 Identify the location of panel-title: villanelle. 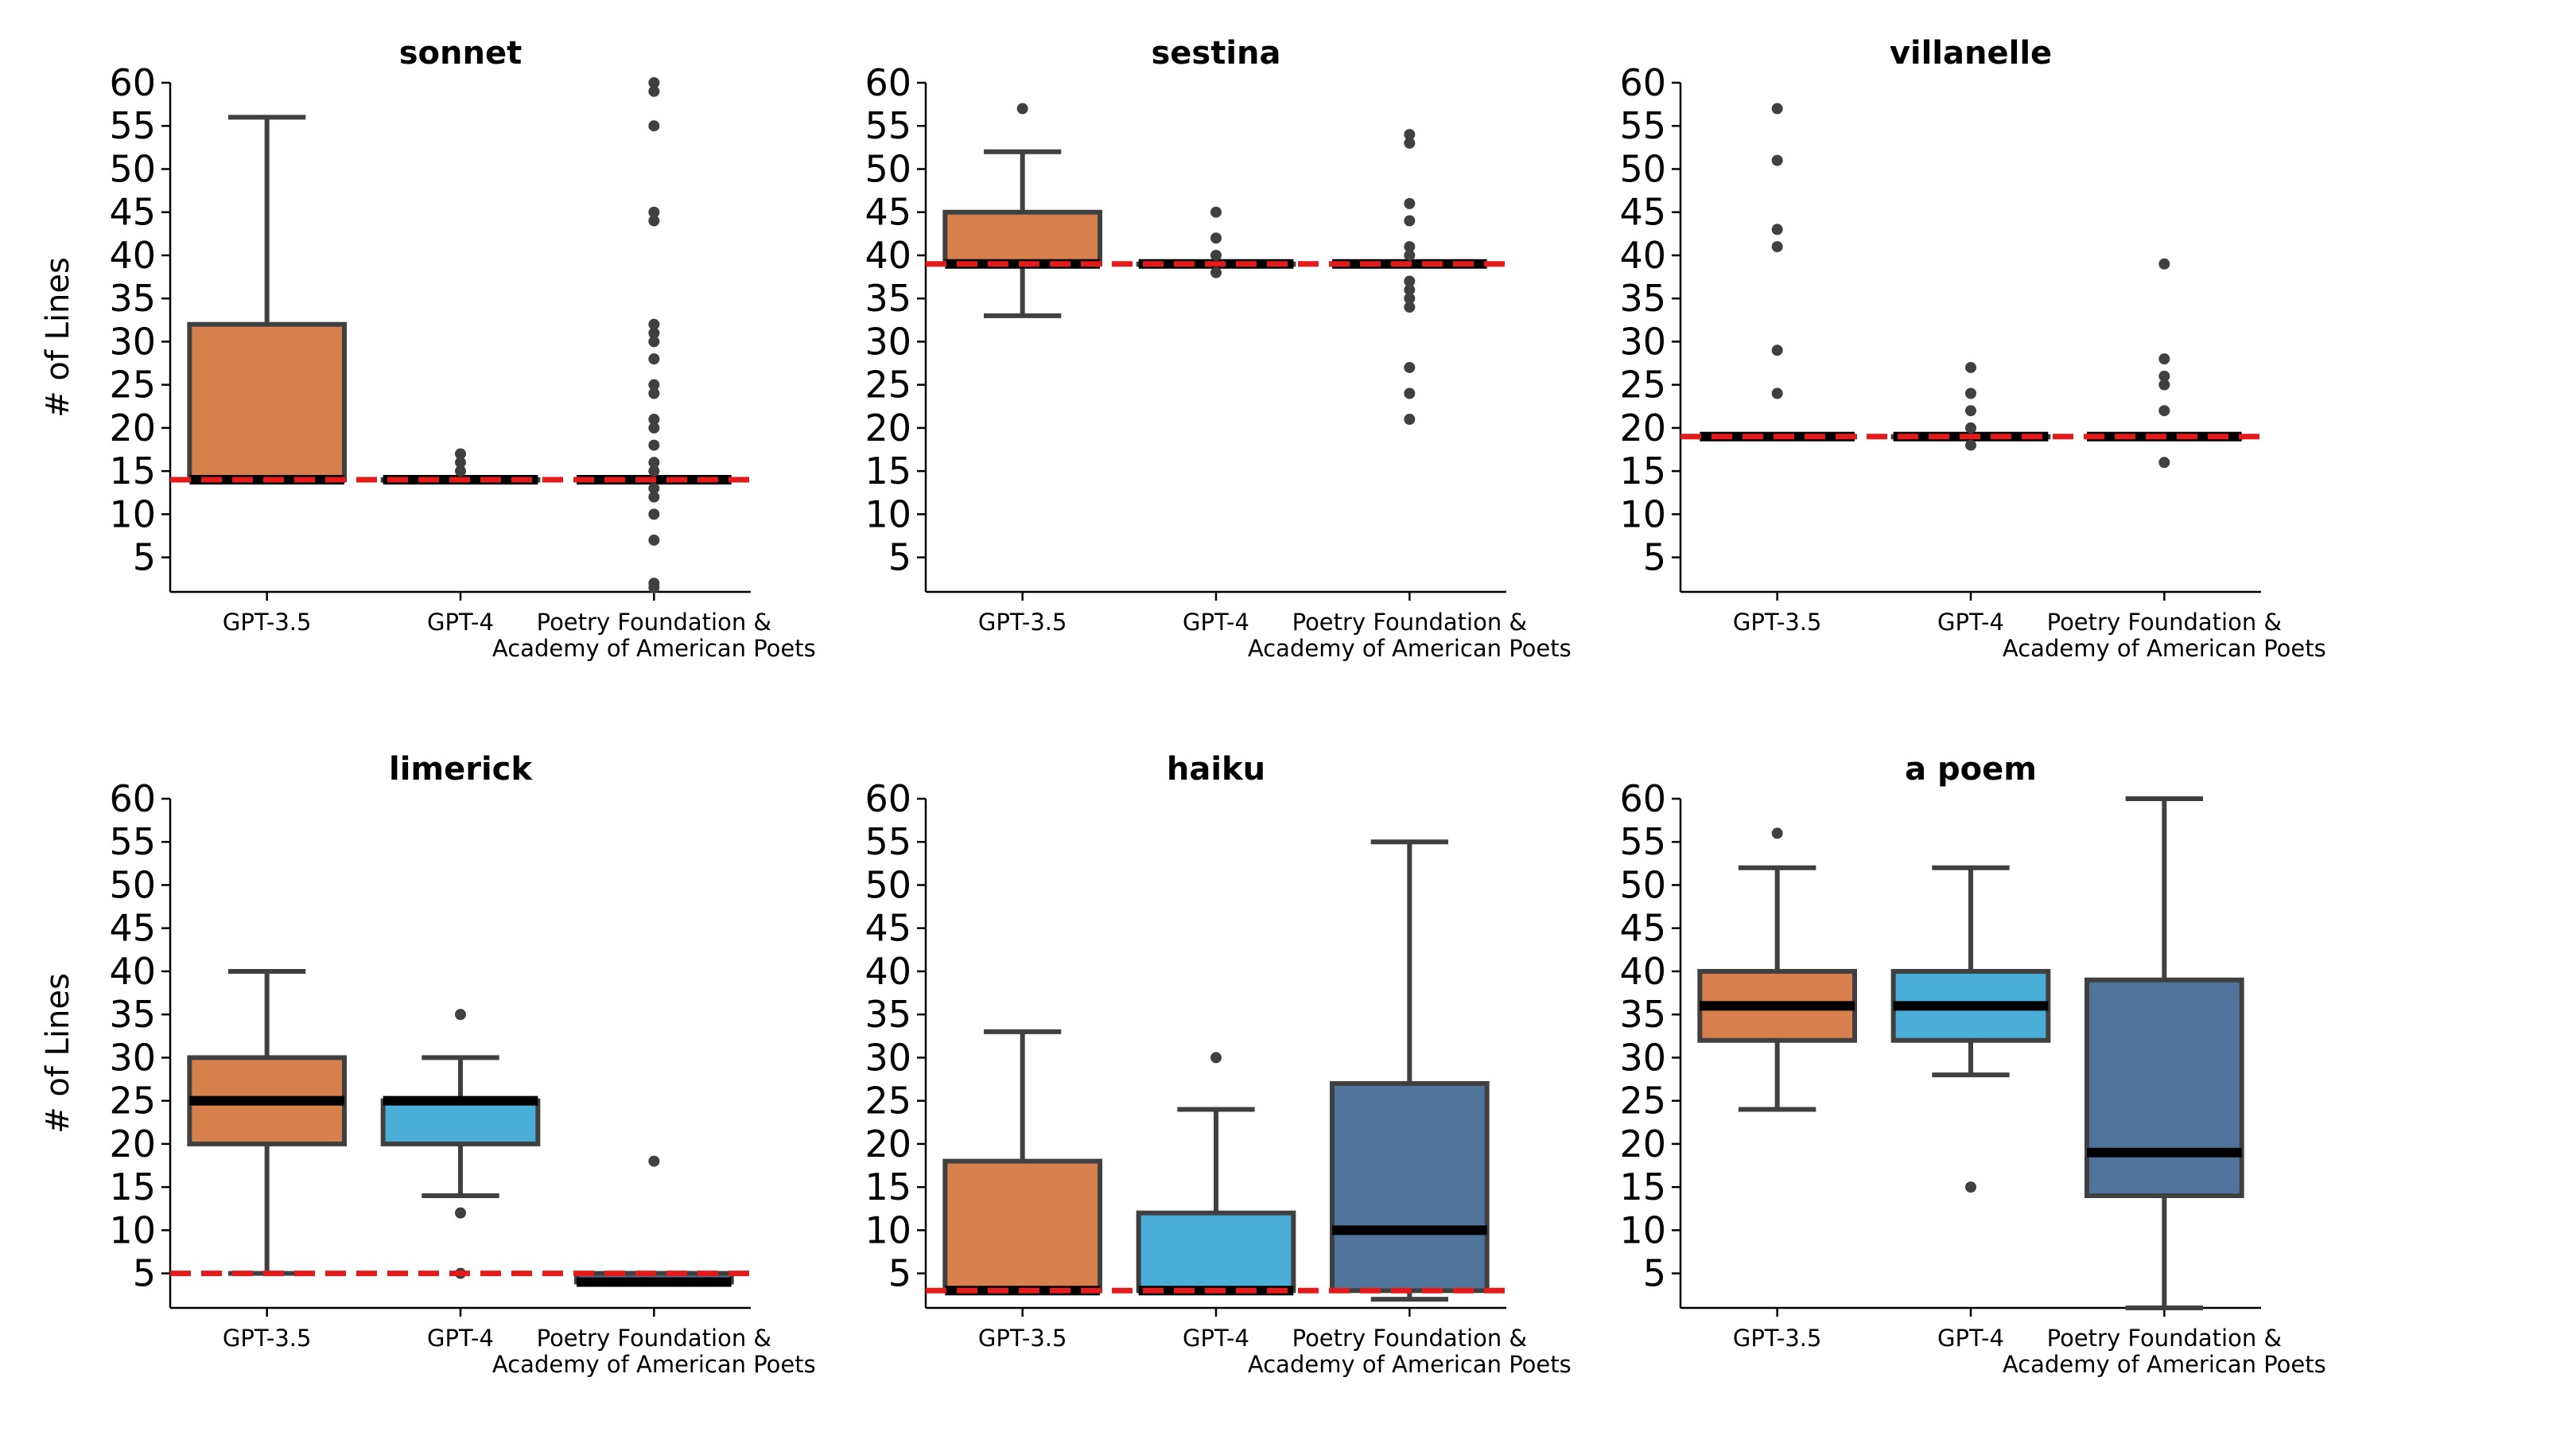
(1971, 53).